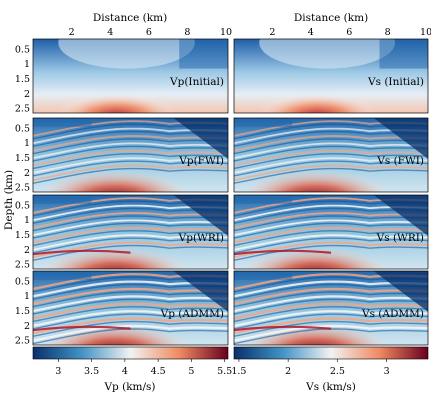 Image resolution: width=431 pixels, height=414 pixels. I want to click on model-panel: Vs (WRI), so click(331, 232).